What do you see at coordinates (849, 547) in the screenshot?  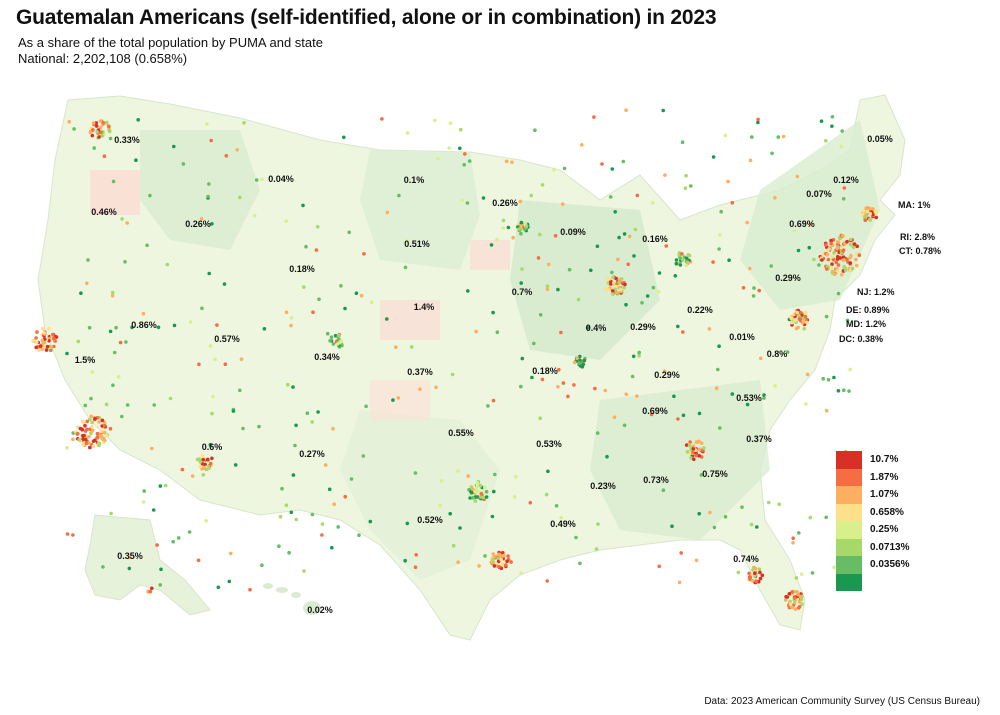 I see `legend-swatch` at bounding box center [849, 547].